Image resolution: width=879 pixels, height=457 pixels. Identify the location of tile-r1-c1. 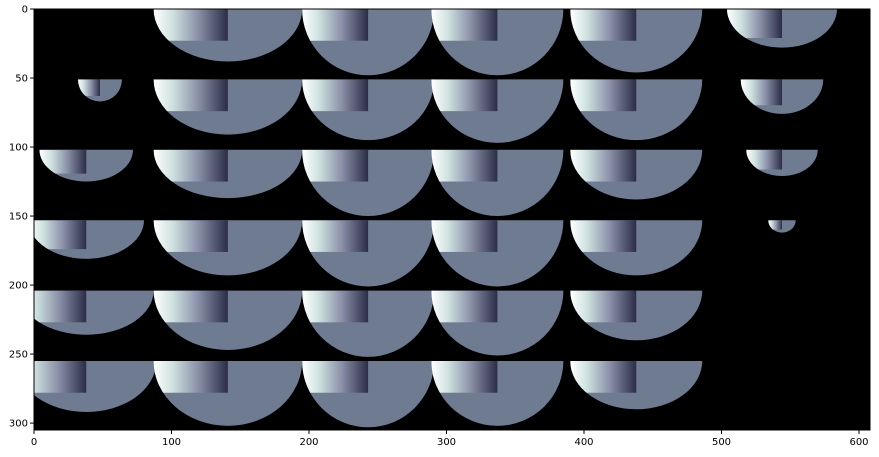
(228, 107).